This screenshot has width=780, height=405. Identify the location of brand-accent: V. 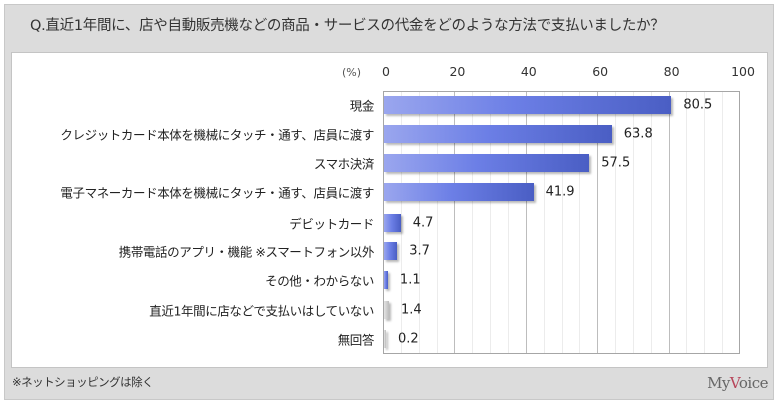
(734, 383).